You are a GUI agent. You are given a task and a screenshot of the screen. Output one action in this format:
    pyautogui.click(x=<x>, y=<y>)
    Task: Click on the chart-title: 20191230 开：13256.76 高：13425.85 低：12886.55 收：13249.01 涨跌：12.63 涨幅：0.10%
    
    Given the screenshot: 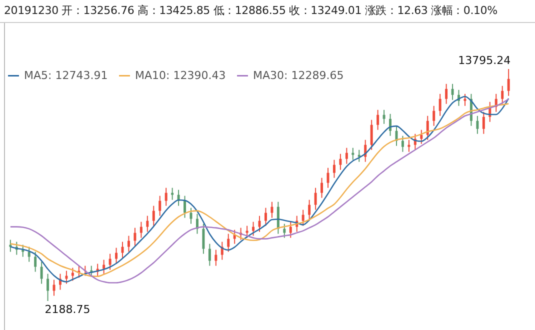 What is the action you would take?
    pyautogui.click(x=267, y=11)
    